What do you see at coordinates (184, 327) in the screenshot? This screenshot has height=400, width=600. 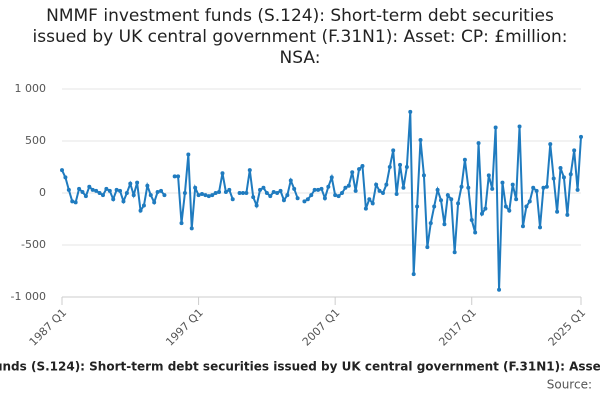 I see `x-tick-label: 1997 Q1` at bounding box center [184, 327].